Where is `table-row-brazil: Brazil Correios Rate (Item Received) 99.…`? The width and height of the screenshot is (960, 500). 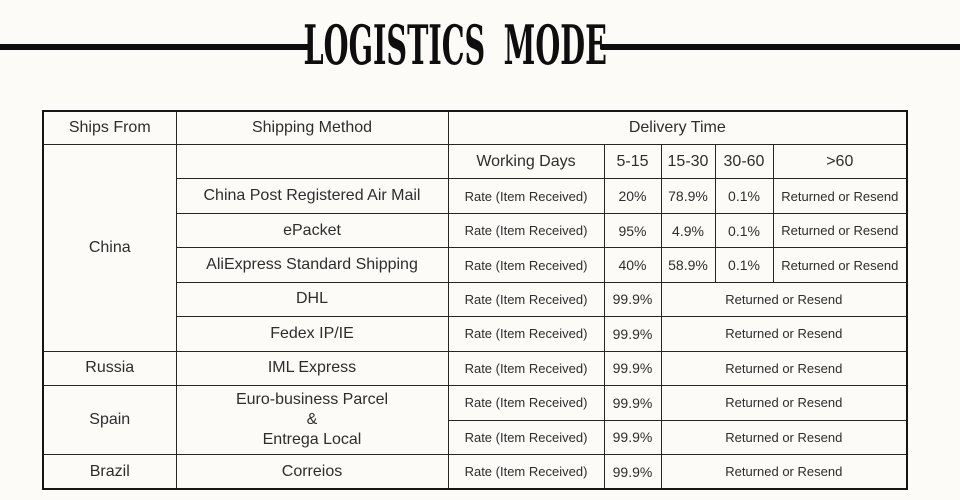
table-row-brazil: Brazil Correios Rate (Item Received) 99.… is located at coordinates (475, 472).